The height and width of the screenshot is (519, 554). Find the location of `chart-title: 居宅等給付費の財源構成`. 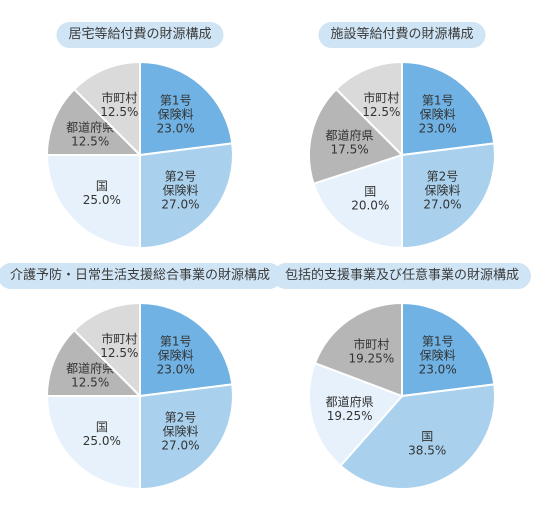

chart-title: 居宅等給付費の財源構成 is located at coordinates (140, 35).